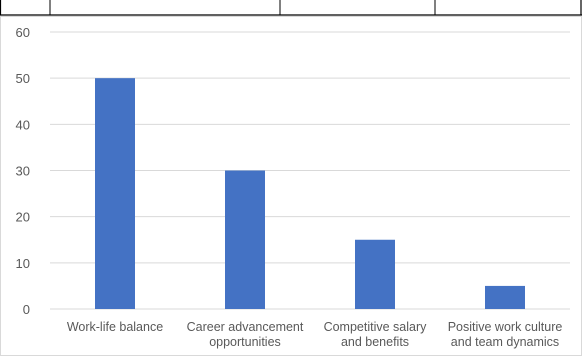 This screenshot has height=356, width=582. What do you see at coordinates (505, 334) in the screenshot?
I see `x-category-label: Positive work culture and team dynamics` at bounding box center [505, 334].